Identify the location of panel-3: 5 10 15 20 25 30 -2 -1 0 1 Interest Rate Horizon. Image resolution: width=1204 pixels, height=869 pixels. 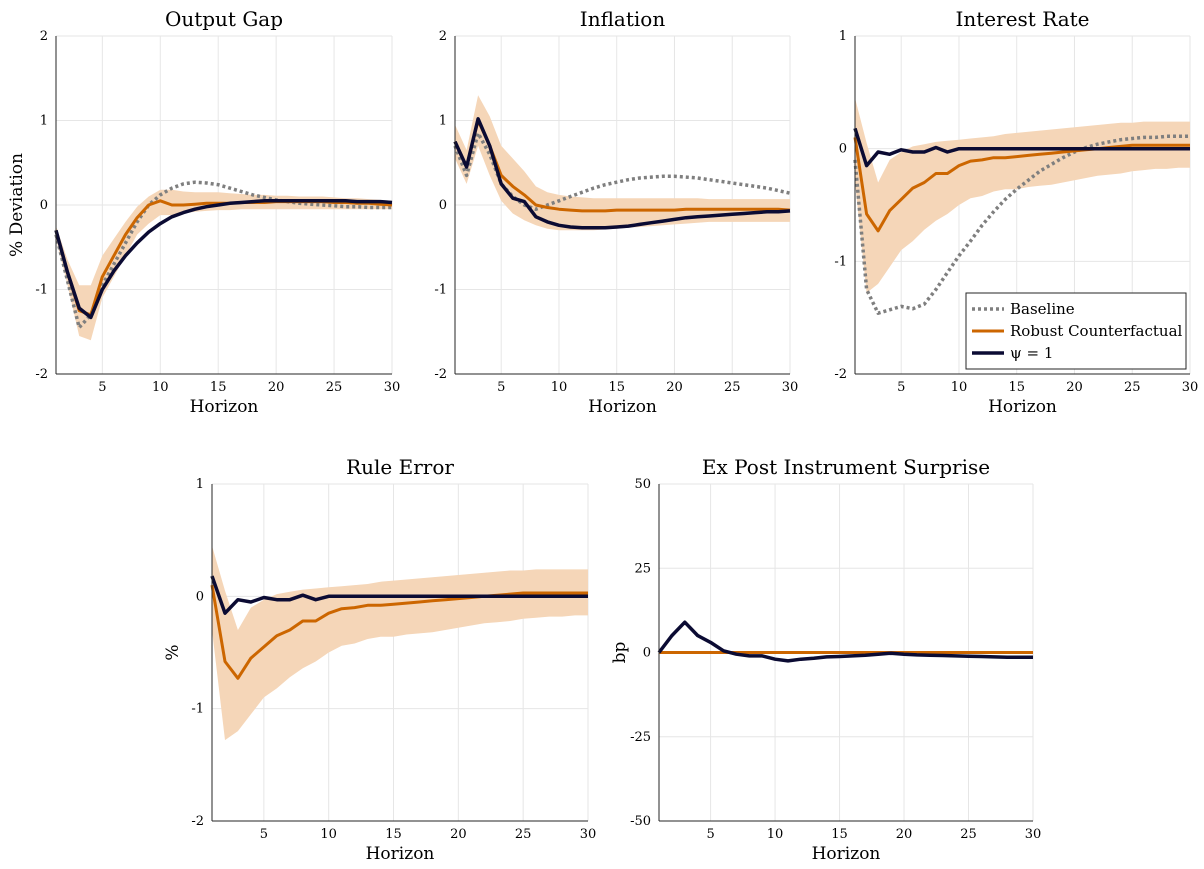
(1016, 212).